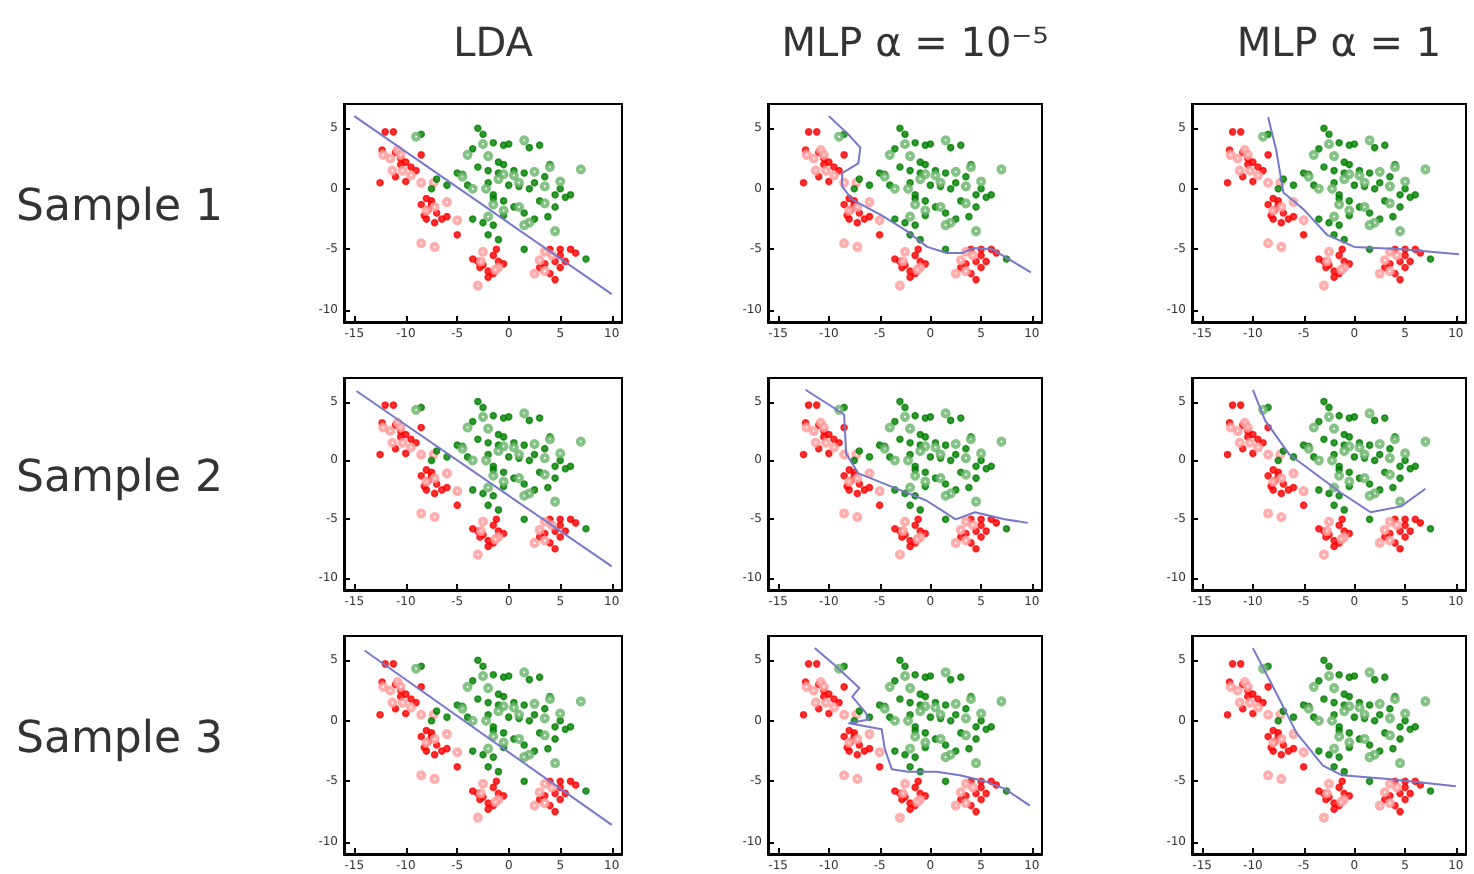 This screenshot has width=1474, height=874. I want to click on chart-title: MLP α = 10⁻⁵, so click(915, 42).